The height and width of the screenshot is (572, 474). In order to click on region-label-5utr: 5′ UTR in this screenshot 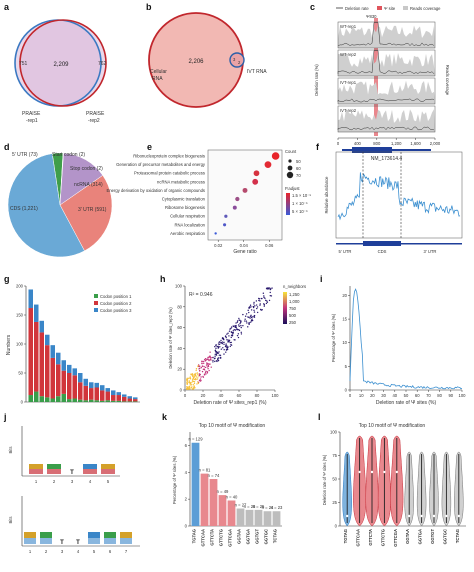, I will do `click(345, 251)`.